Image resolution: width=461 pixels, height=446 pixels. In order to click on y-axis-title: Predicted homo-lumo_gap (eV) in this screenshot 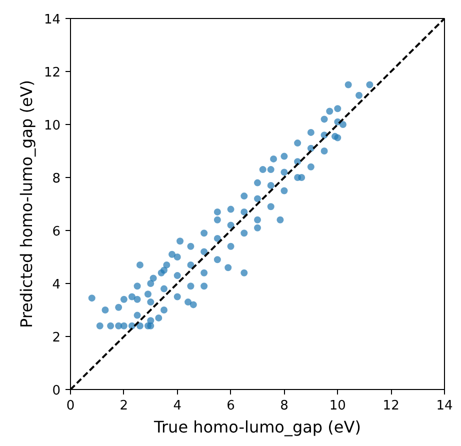, I will do `click(26, 204)`.